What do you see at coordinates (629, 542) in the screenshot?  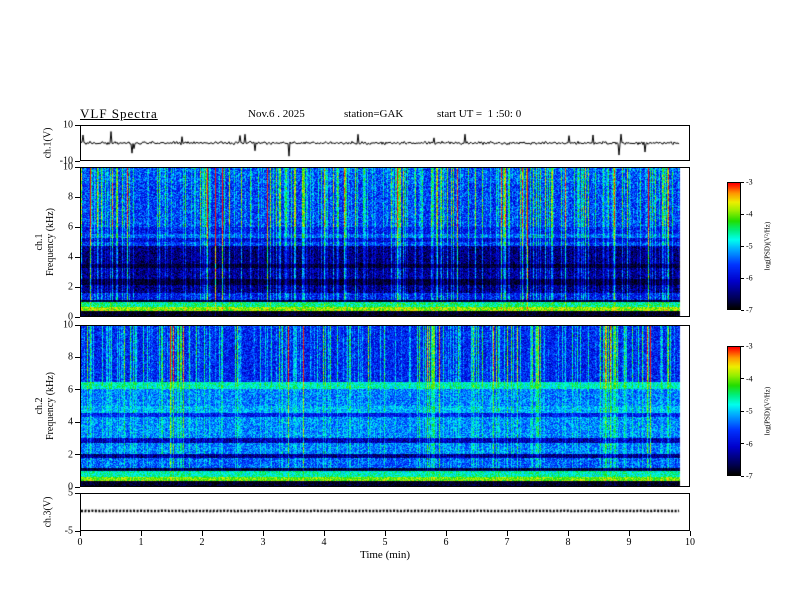 I see `xtick-label: 9` at bounding box center [629, 542].